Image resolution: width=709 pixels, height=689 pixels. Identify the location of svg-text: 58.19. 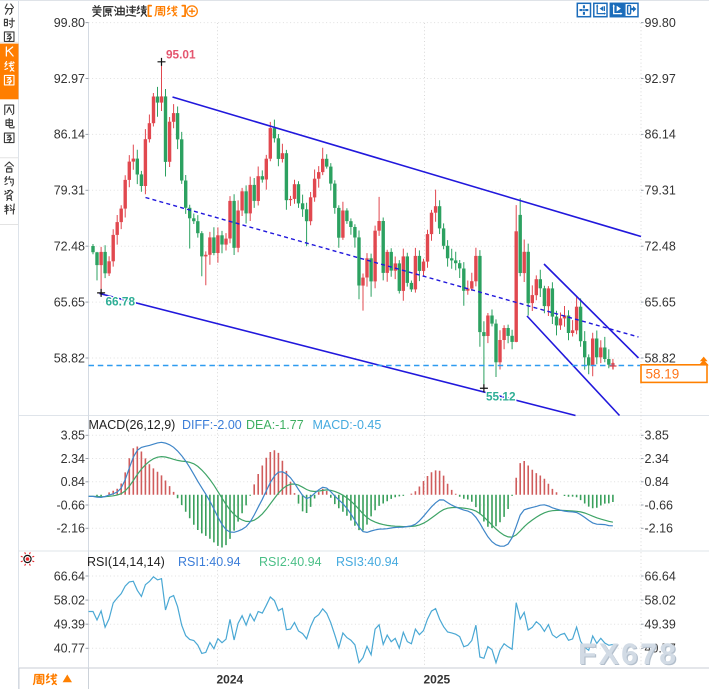
(663, 373).